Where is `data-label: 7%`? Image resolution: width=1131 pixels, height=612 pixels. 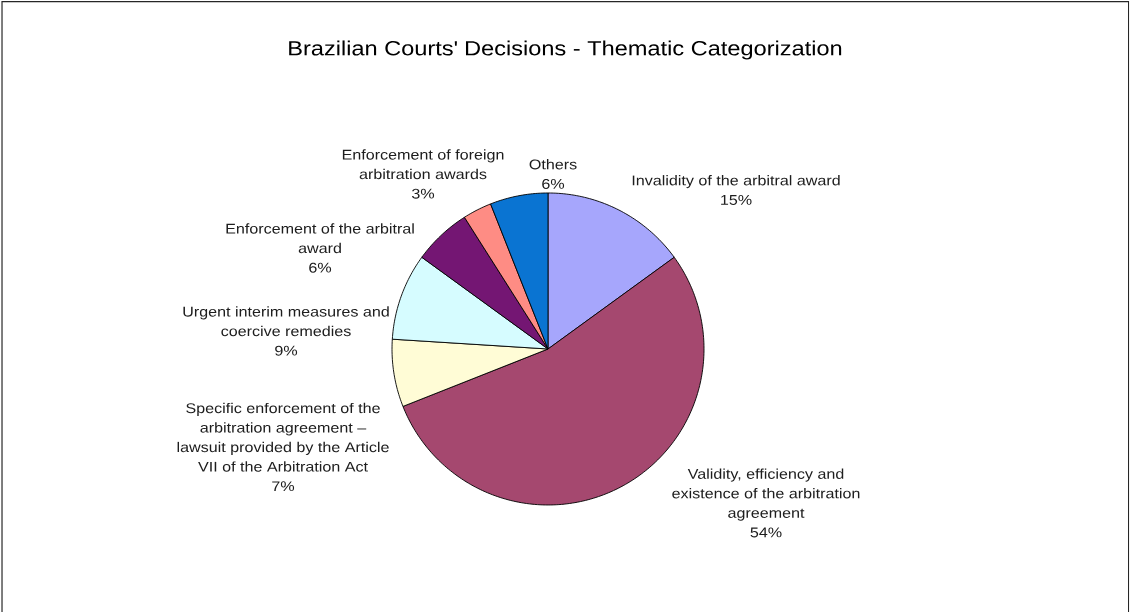
data-label: 7% is located at coordinates (283, 486).